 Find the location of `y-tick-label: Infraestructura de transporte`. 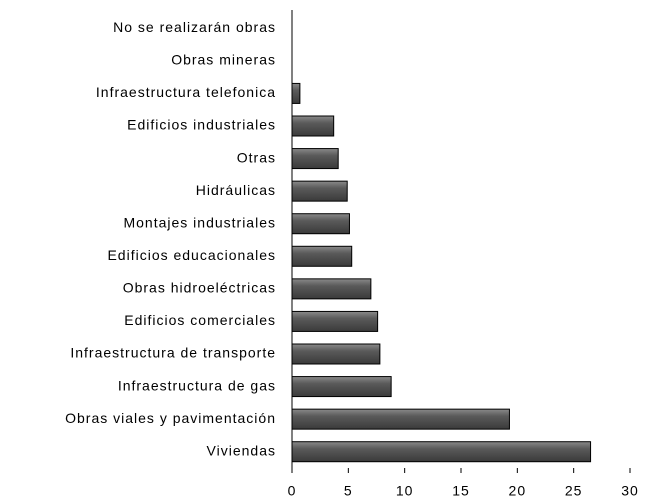

y-tick-label: Infraestructura de transporte is located at coordinates (173, 353).